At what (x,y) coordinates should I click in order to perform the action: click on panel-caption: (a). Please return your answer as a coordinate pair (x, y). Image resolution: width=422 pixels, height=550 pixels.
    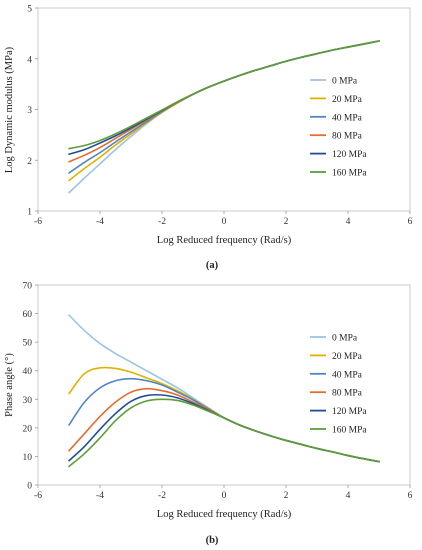
    Looking at the image, I should click on (212, 265).